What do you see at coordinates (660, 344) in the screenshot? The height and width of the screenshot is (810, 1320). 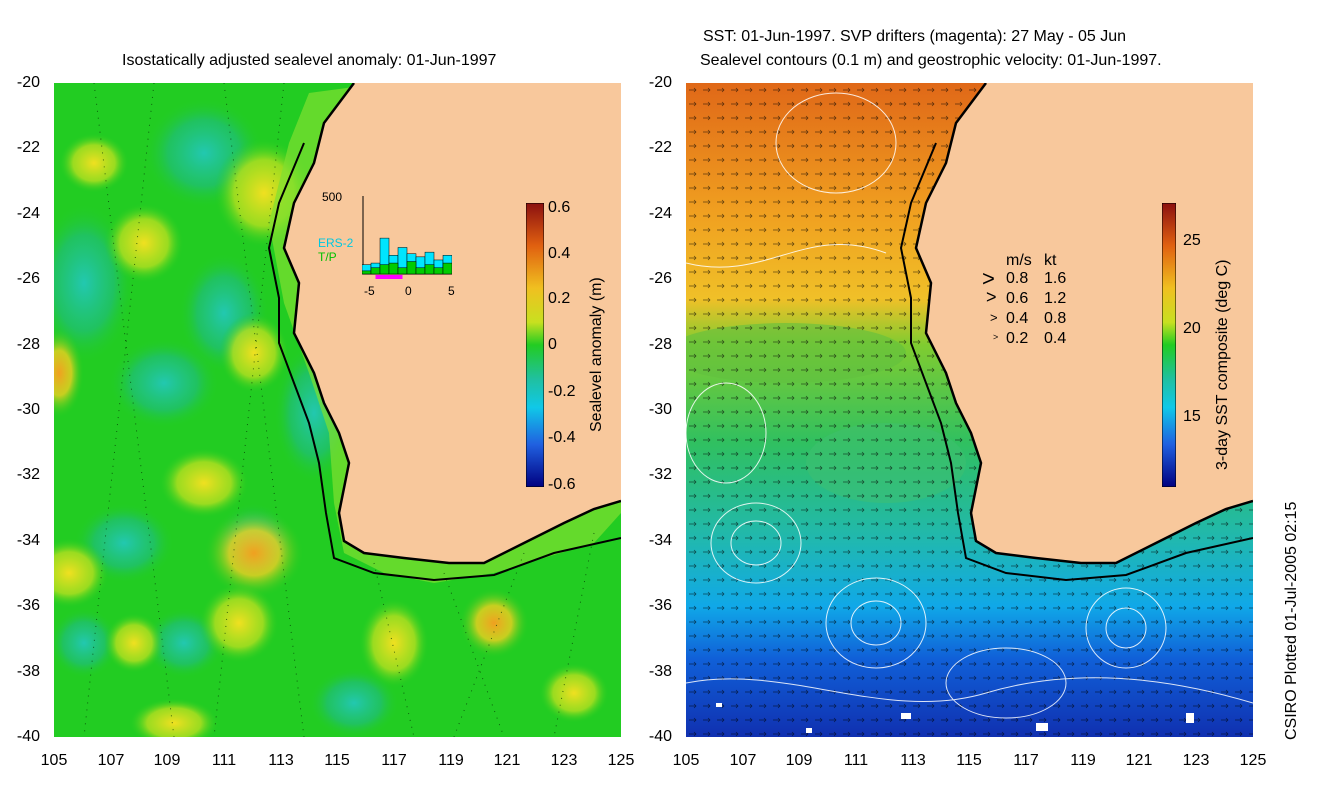 I see `right-y-tick: -28` at bounding box center [660, 344].